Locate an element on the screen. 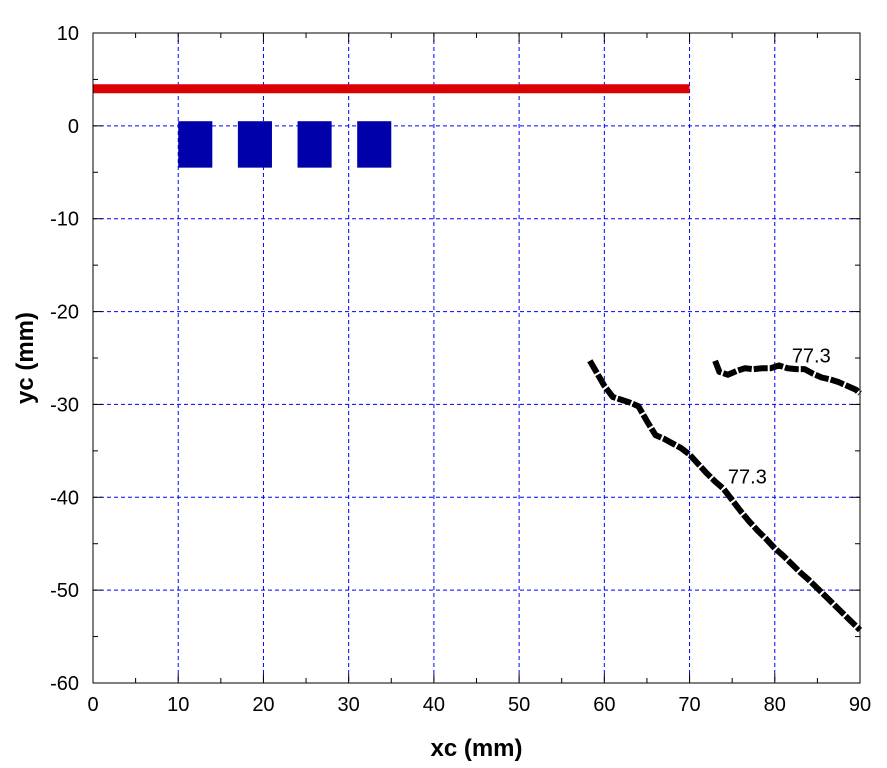  x-tick-label: 20 is located at coordinates (263, 705).